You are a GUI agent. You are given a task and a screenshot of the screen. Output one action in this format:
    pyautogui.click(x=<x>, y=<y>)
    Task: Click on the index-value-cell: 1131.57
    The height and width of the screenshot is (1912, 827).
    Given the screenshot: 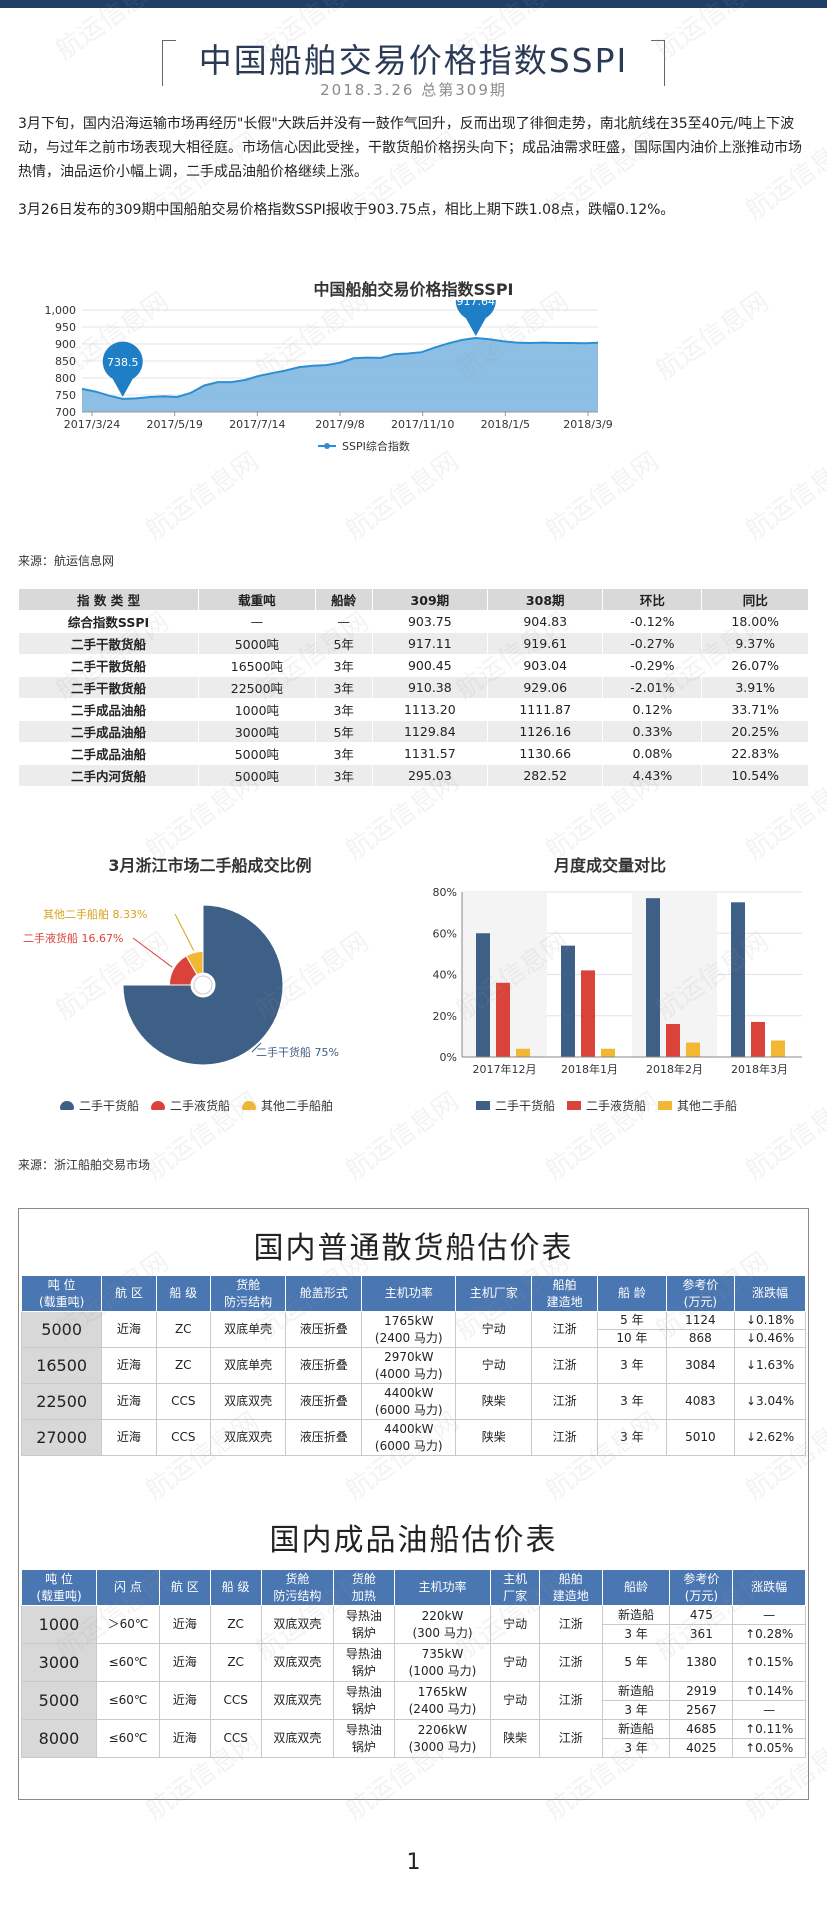 What is the action you would take?
    pyautogui.click(x=430, y=753)
    